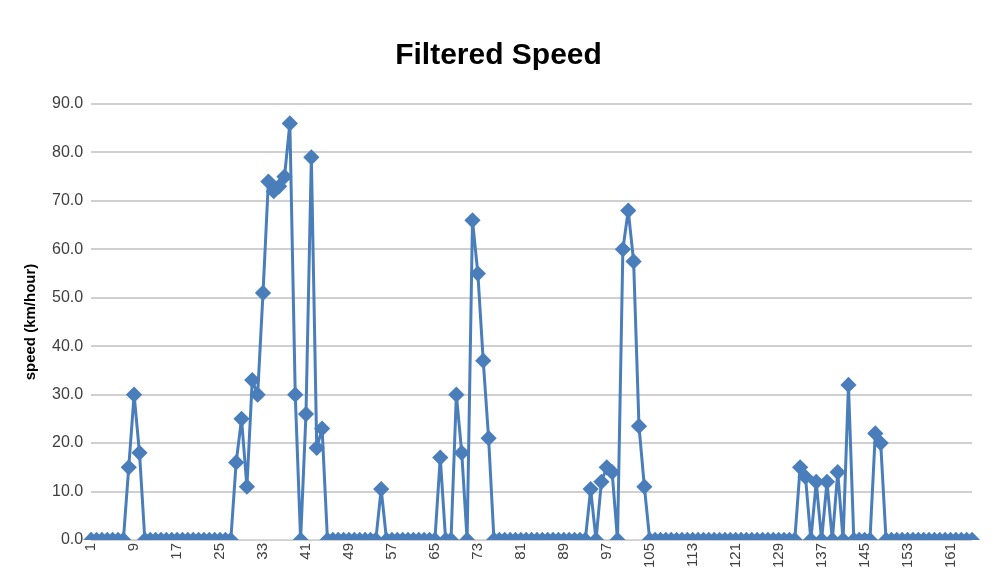  Describe the element at coordinates (68, 200) in the screenshot. I see `y-tick-label: 70.0` at that location.